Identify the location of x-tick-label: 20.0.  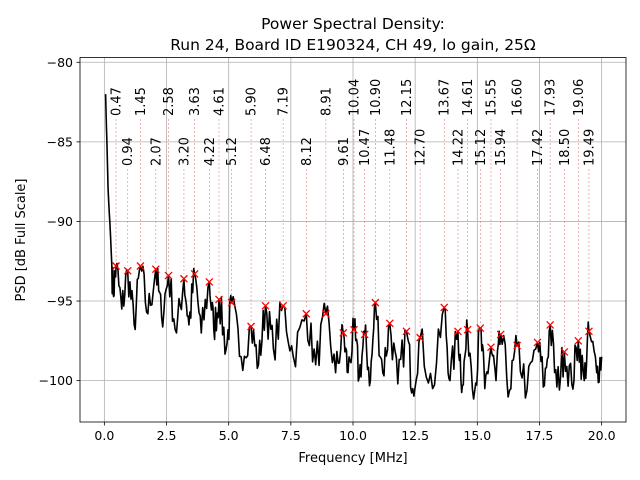
(602, 435).